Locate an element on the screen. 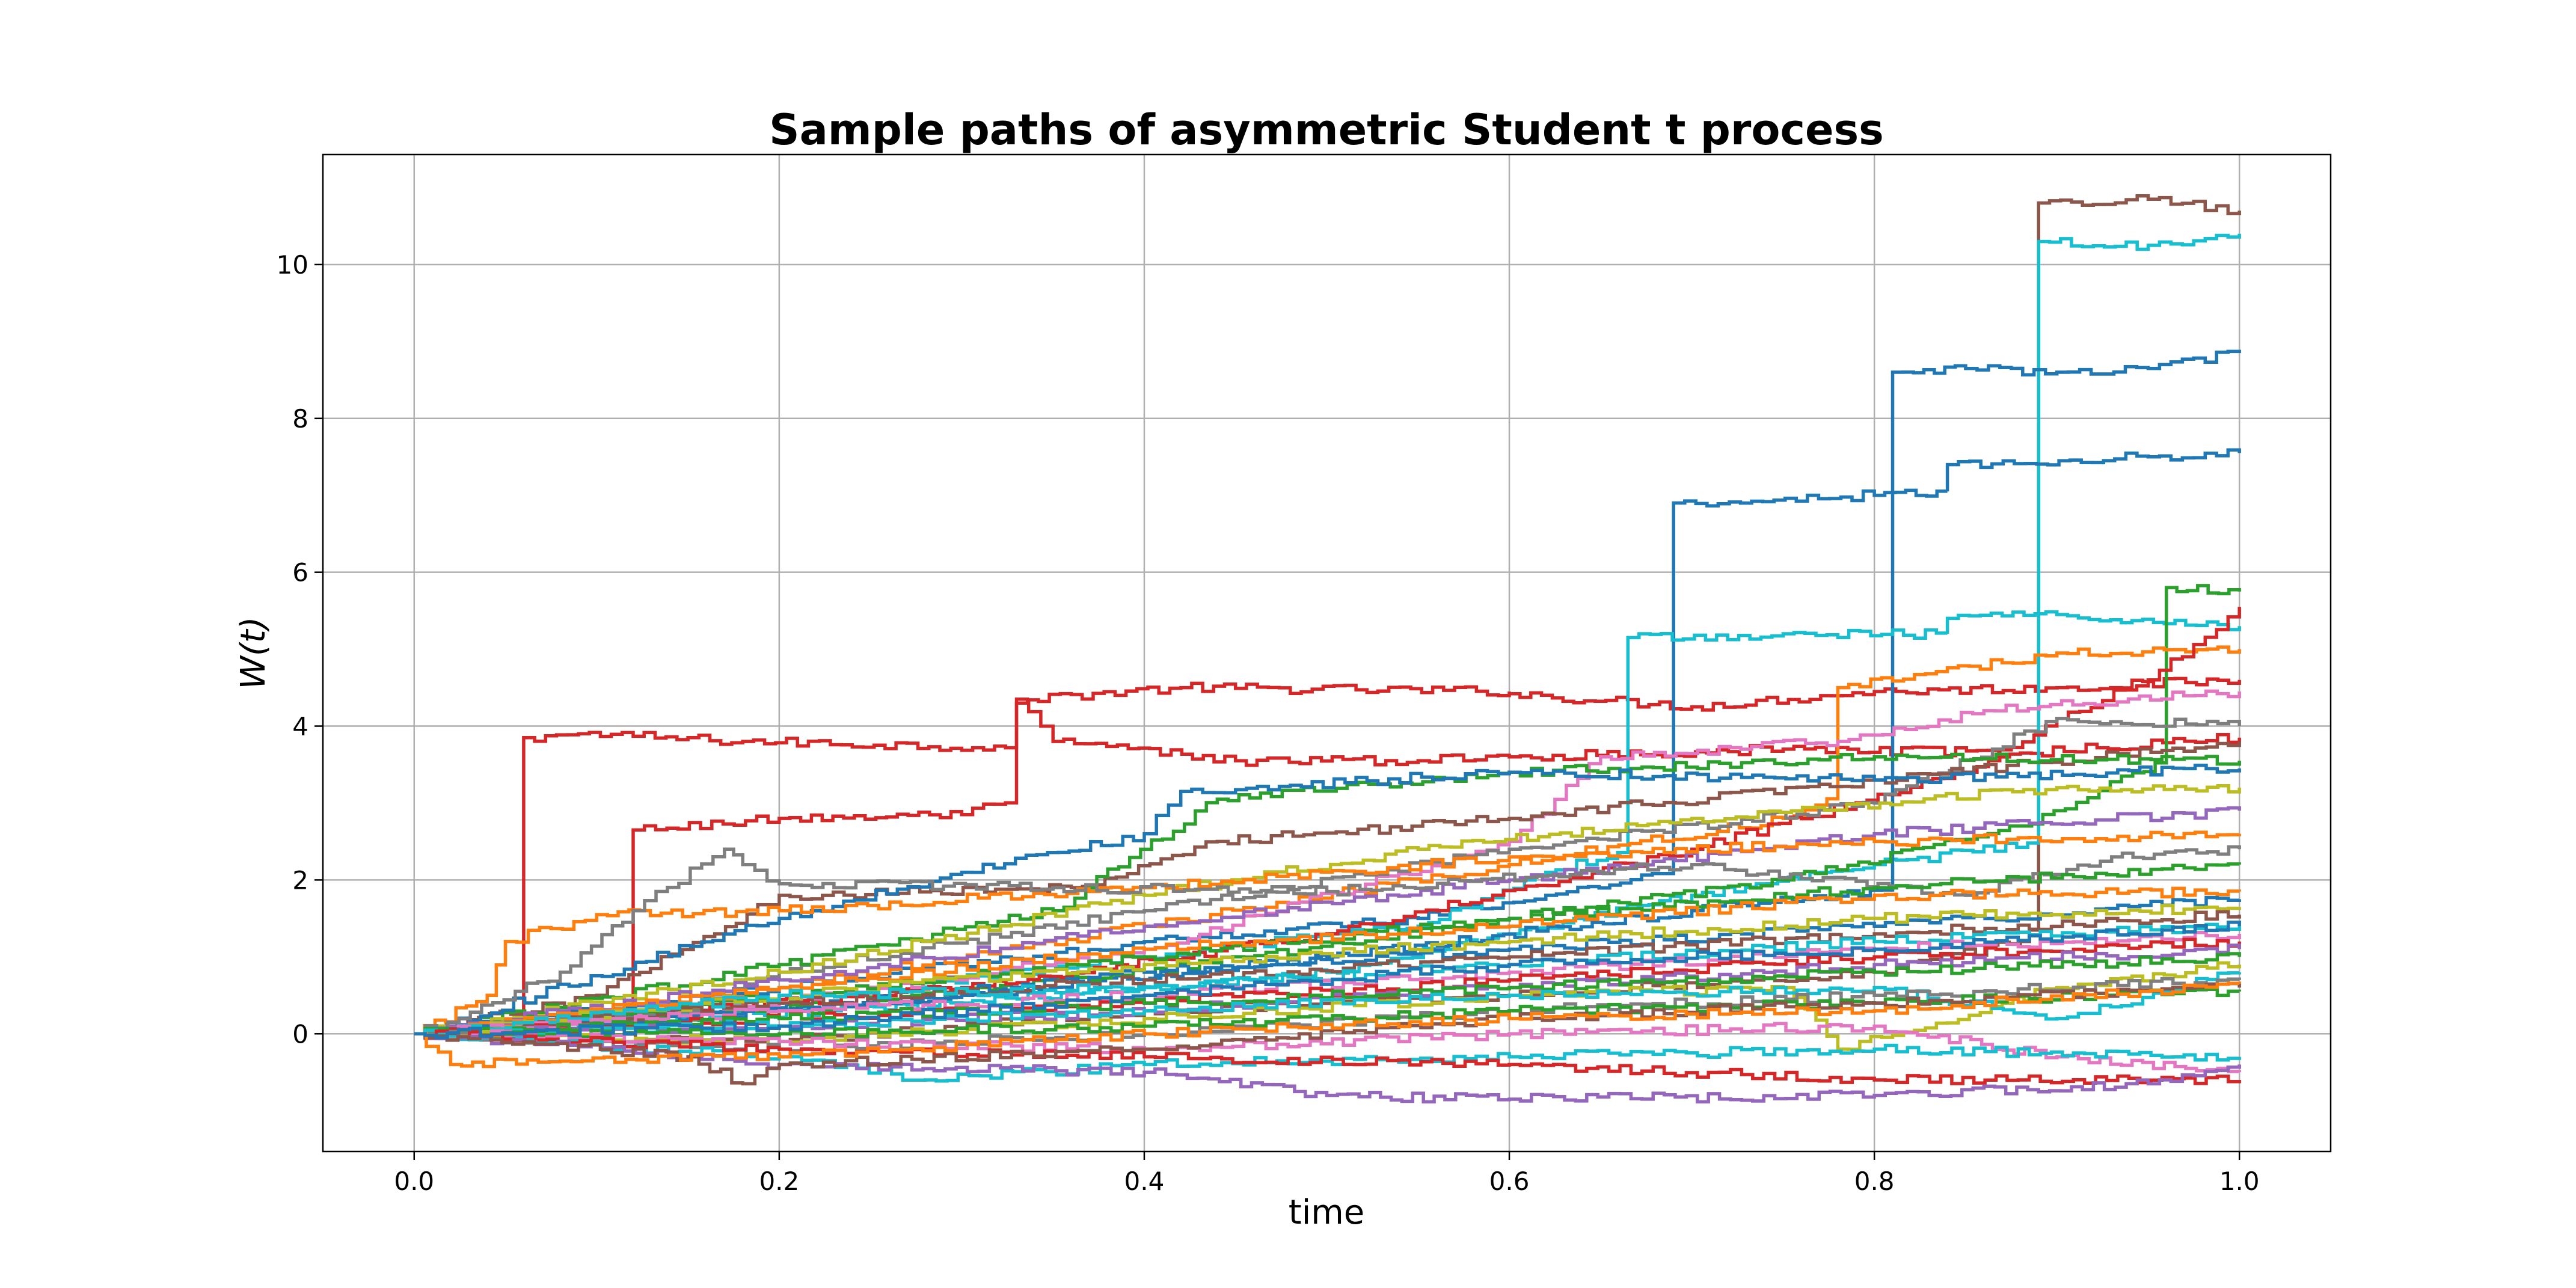 This screenshot has width=2576, height=1288. y-tick-label: 4 is located at coordinates (300, 726).